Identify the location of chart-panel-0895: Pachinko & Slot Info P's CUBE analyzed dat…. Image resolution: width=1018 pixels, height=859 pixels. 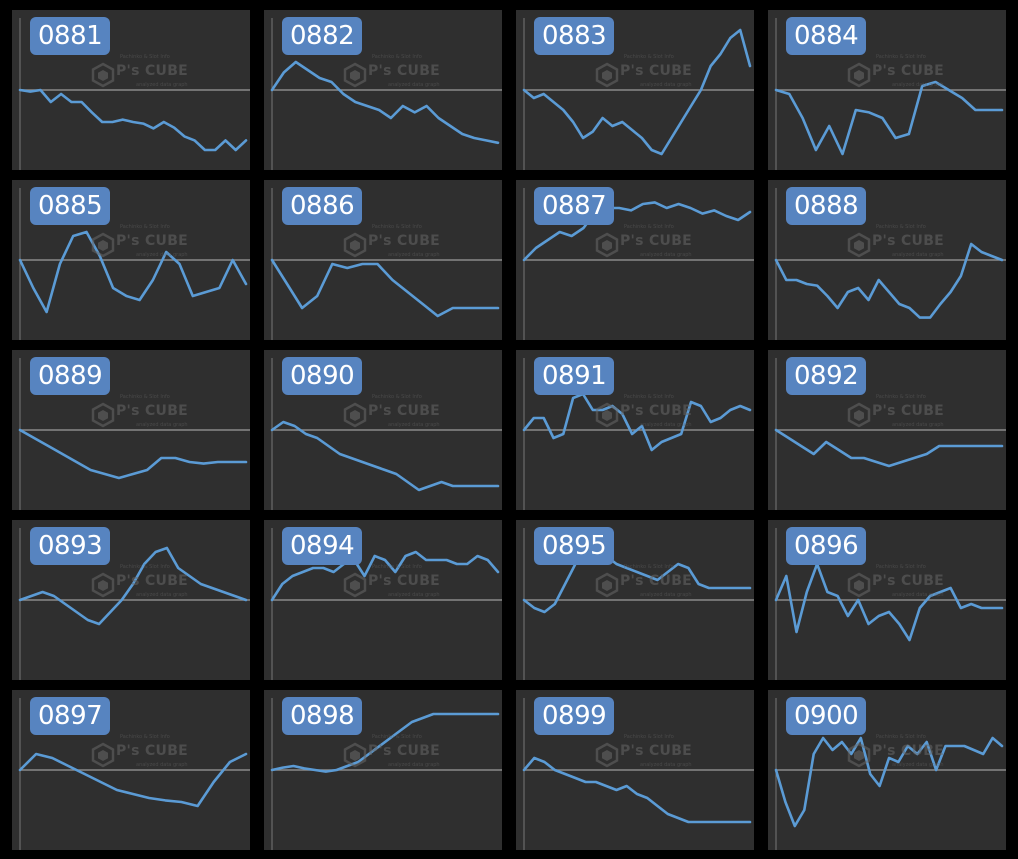
(635, 600).